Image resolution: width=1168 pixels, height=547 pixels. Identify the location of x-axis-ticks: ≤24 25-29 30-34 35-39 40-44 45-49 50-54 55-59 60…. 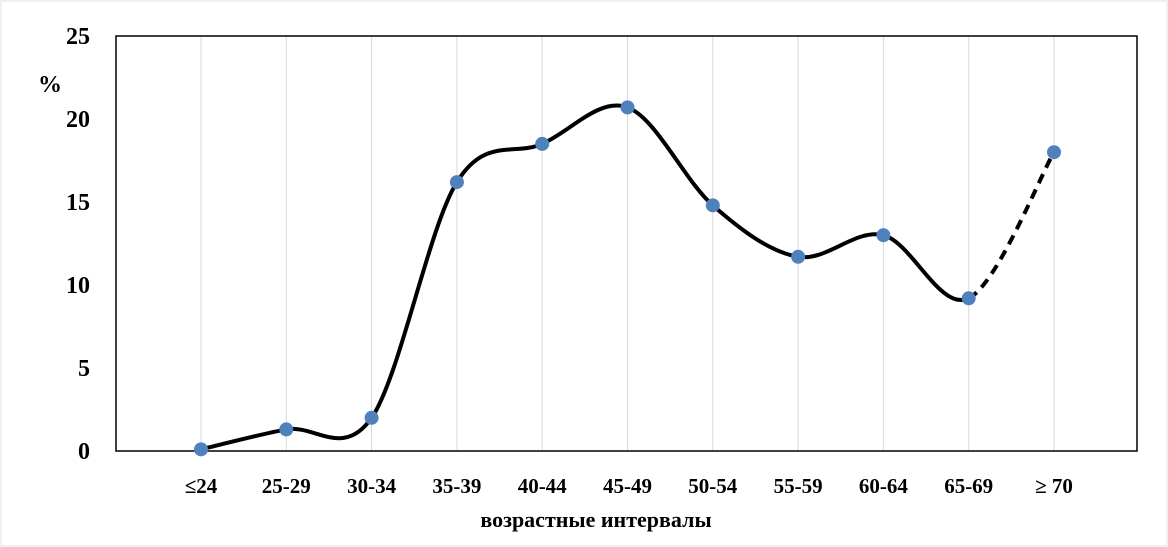
(629, 486).